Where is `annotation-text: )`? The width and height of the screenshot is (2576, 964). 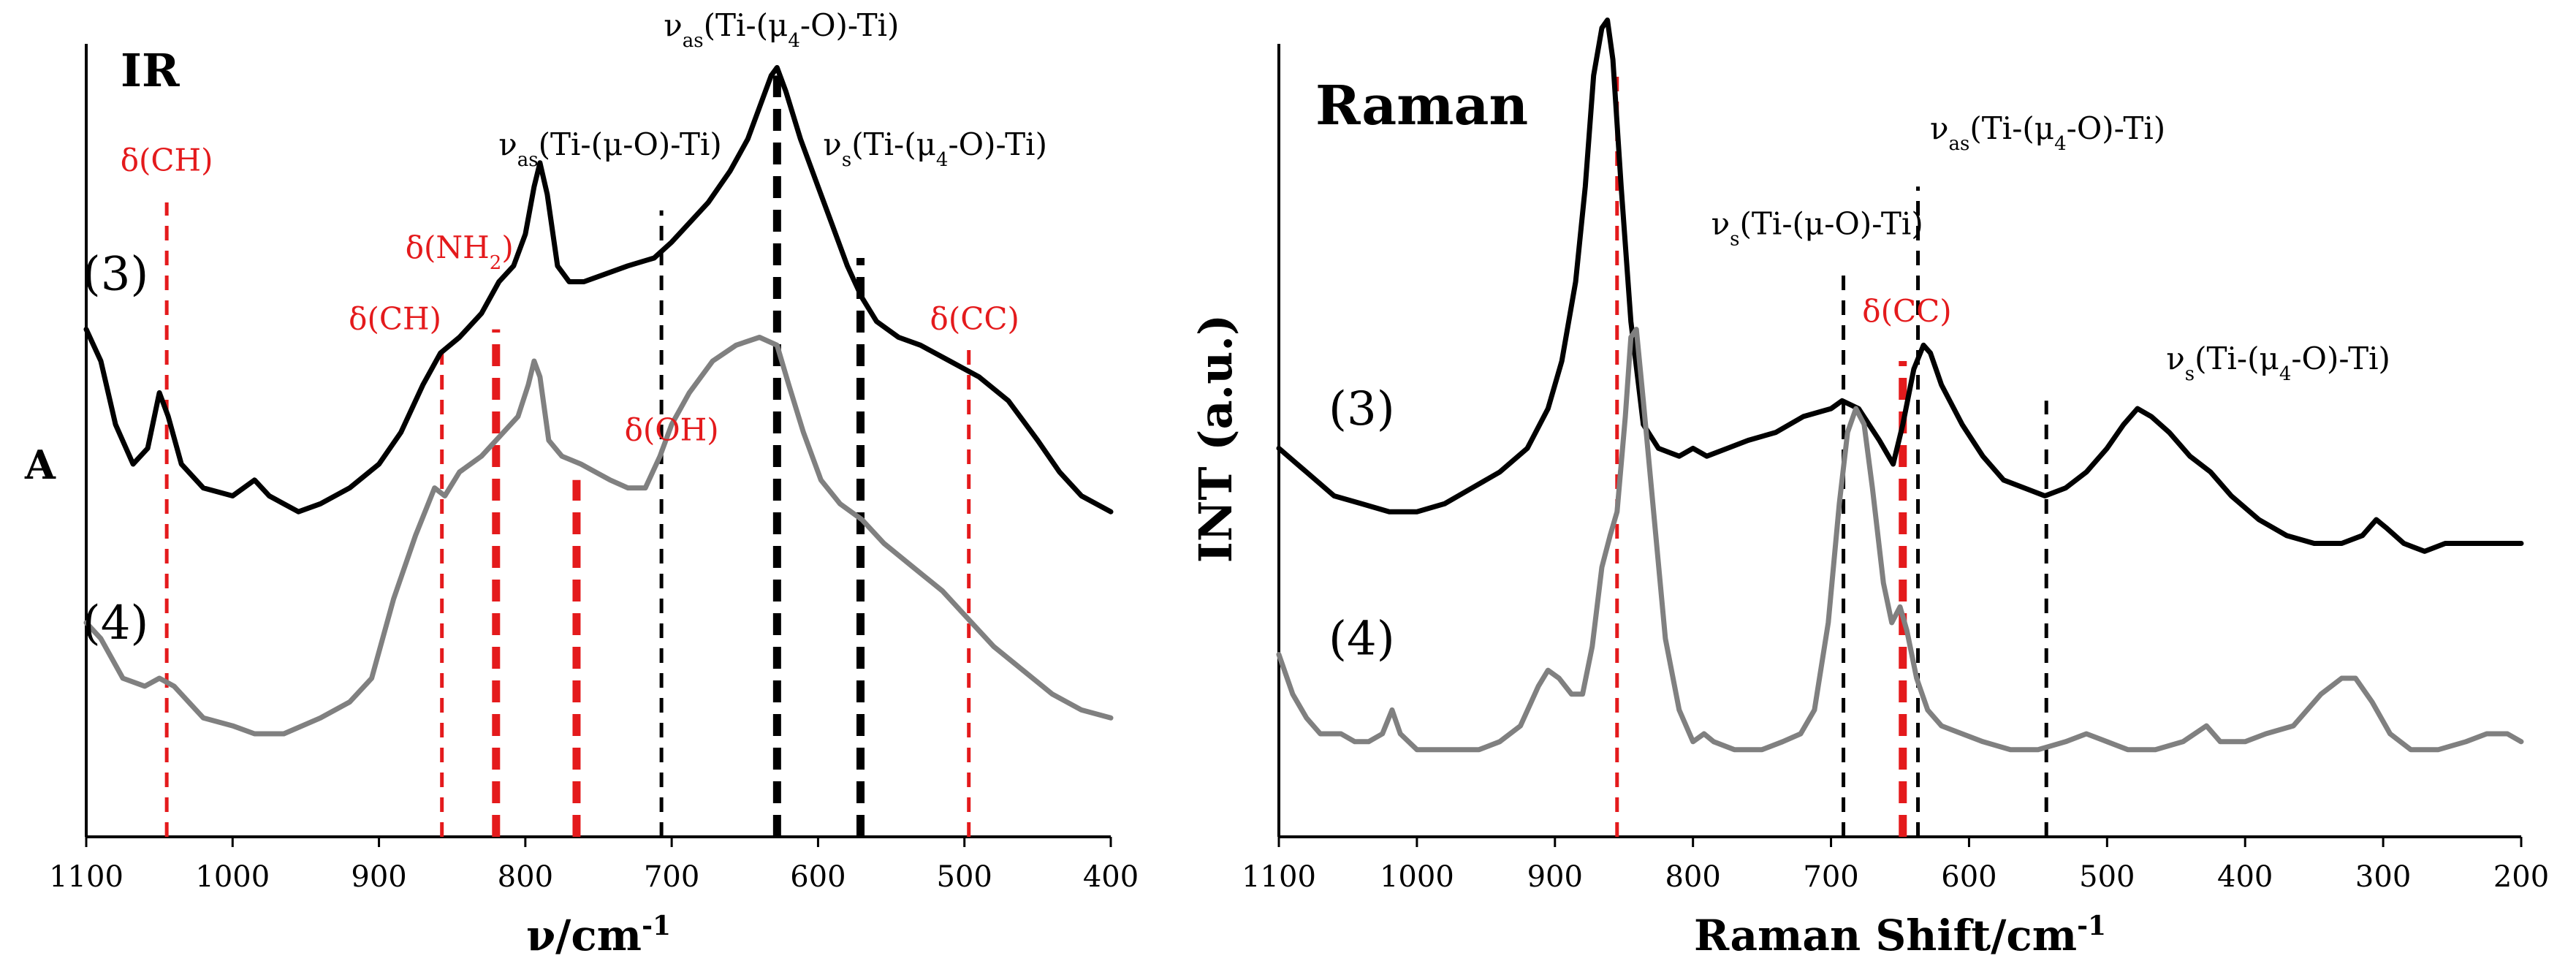
annotation-text: ) is located at coordinates (507, 247).